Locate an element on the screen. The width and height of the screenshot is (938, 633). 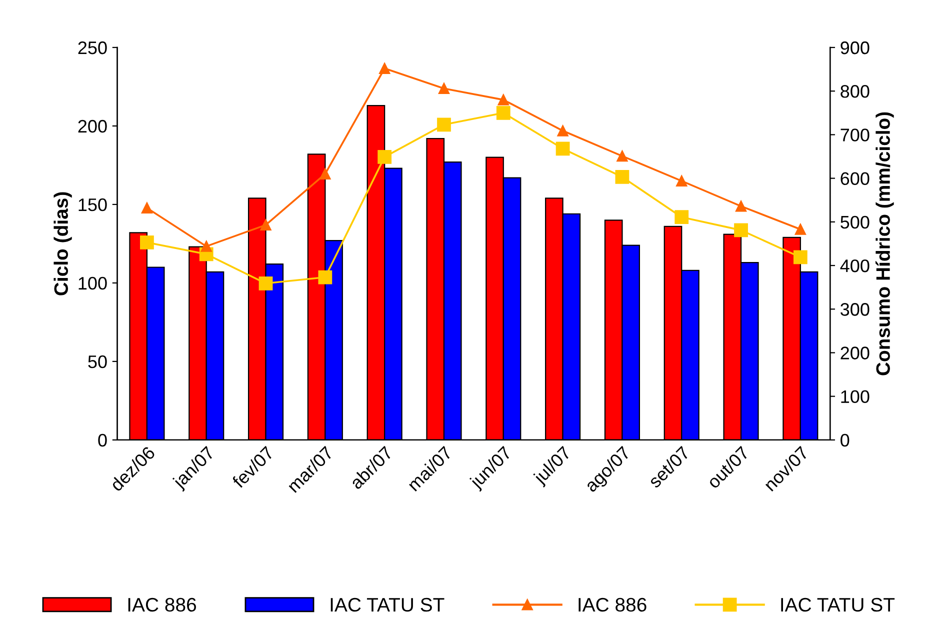
y-axis-title: Ciclo (dias) is located at coordinates (63, 244).